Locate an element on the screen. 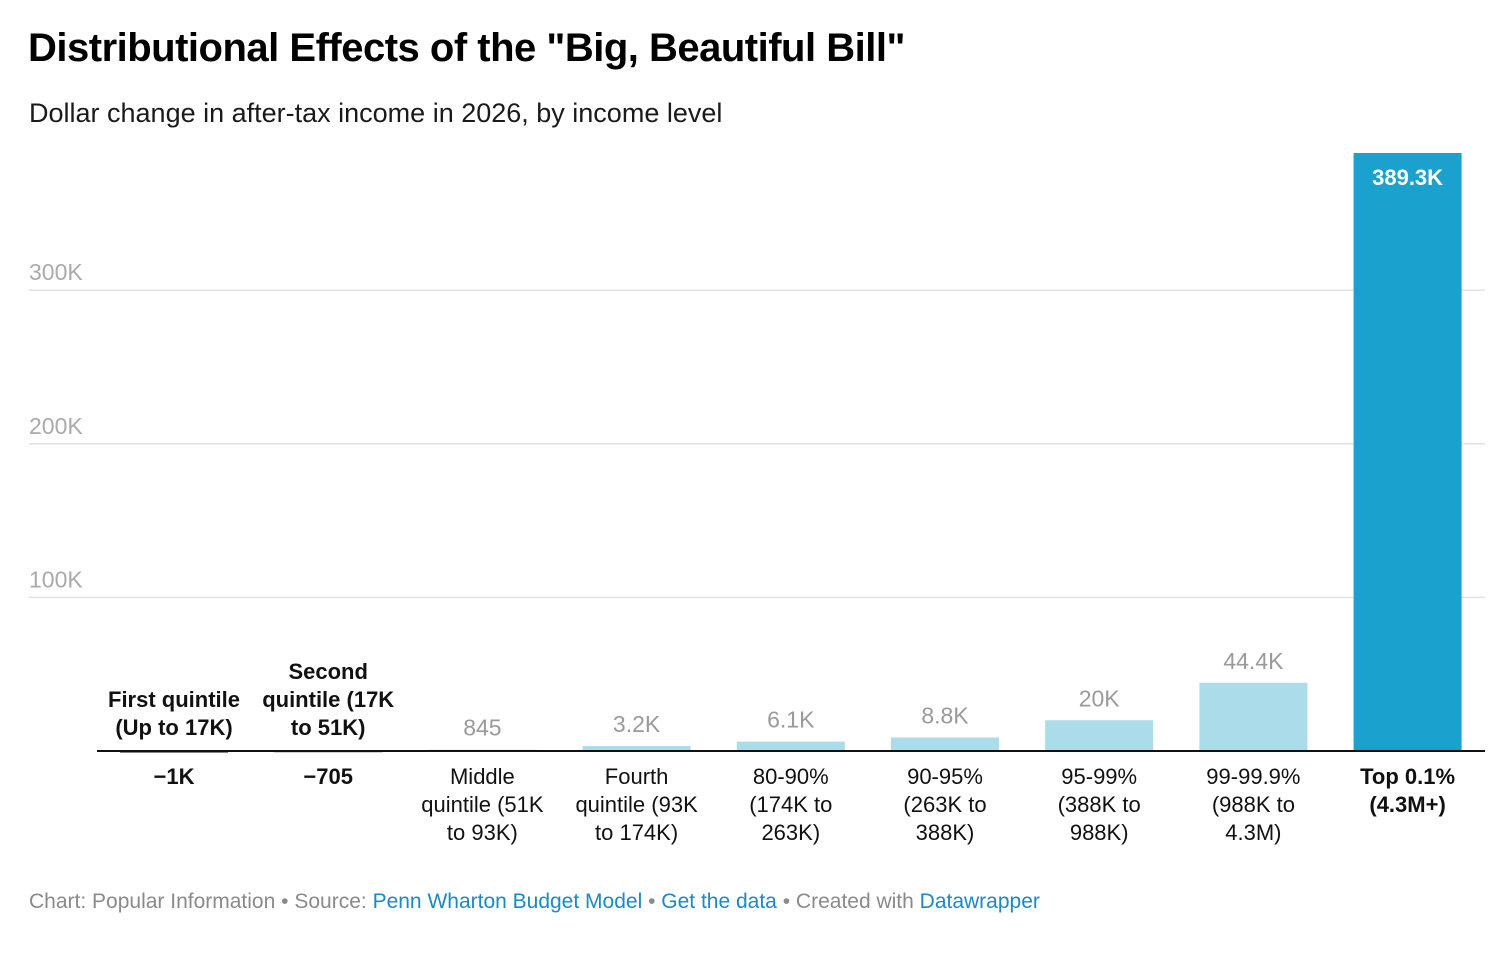 The image size is (1508, 954). category-label: Top 0.1% is located at coordinates (1407, 776).